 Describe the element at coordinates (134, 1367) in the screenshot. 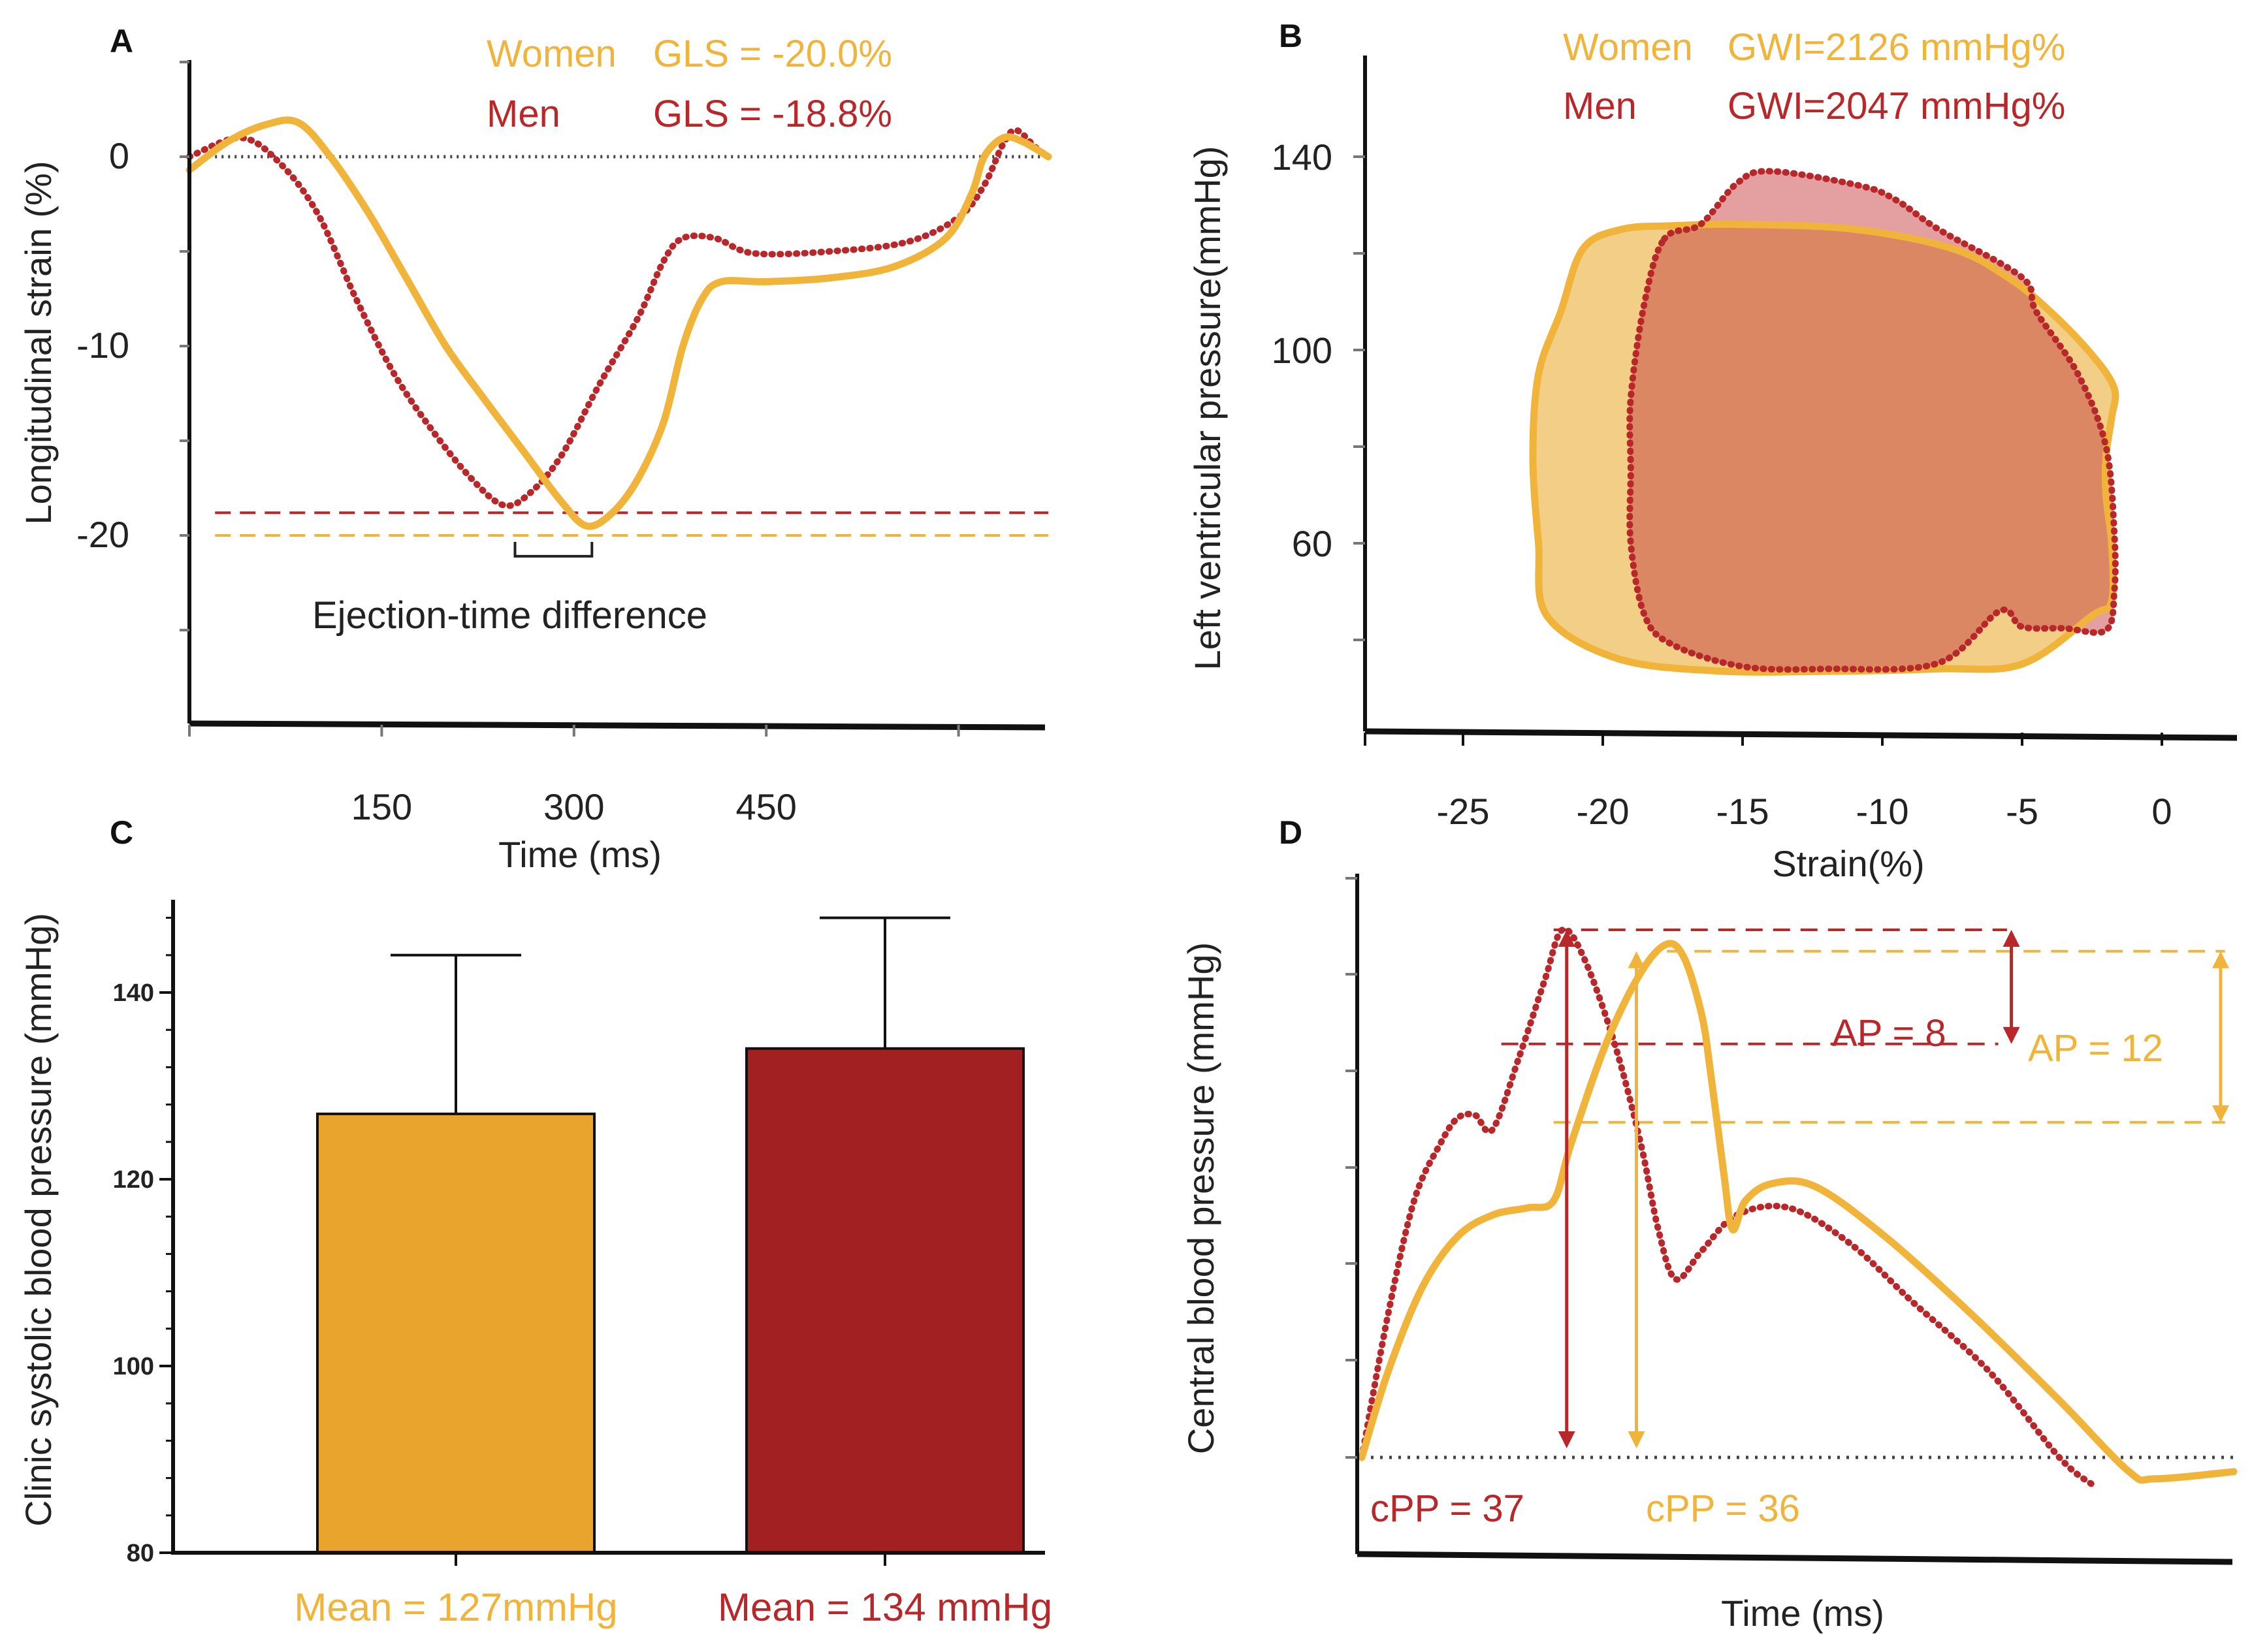

I see `panel-c-y-tick-label: 100` at that location.